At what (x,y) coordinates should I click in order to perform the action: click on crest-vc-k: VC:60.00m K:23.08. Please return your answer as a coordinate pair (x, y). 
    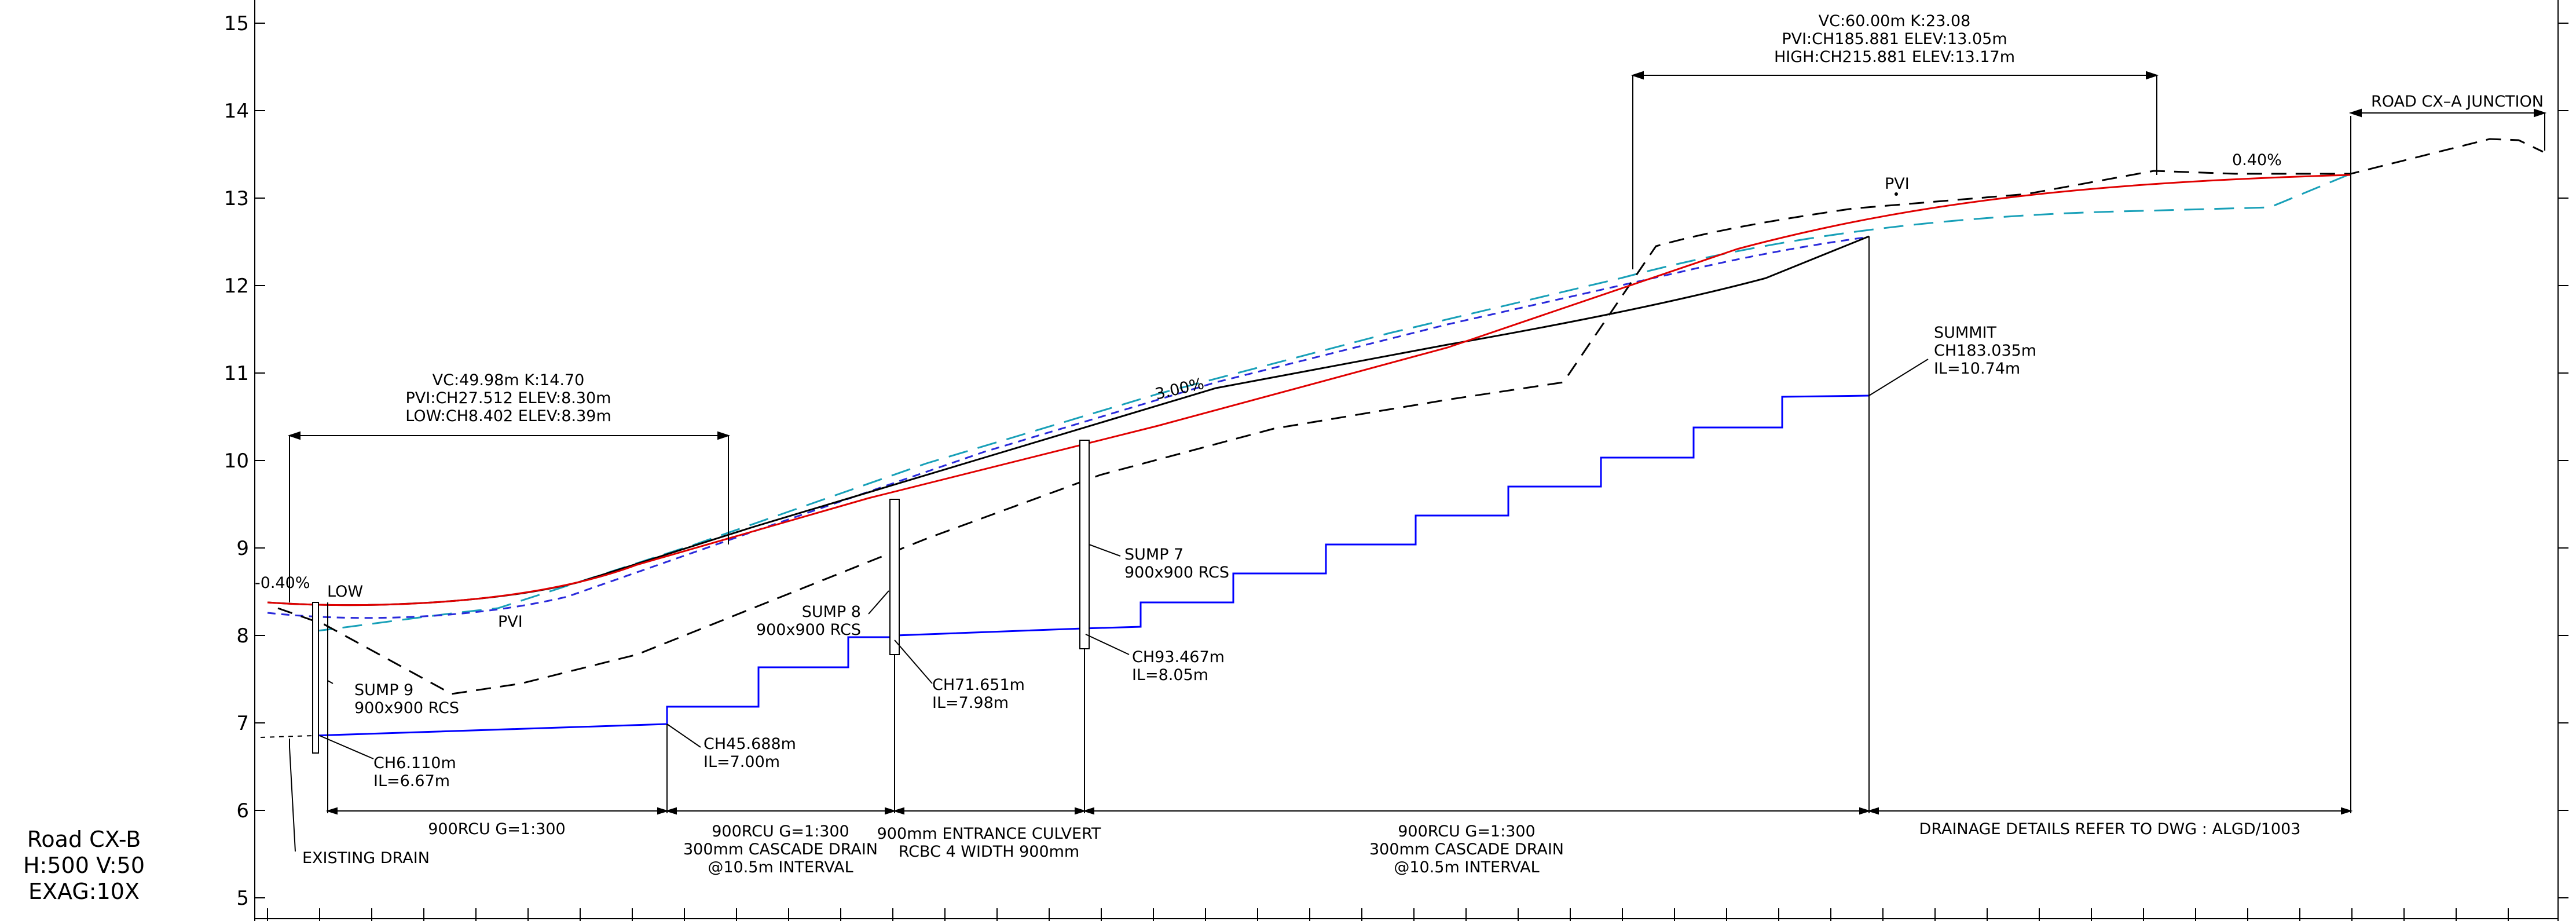
    Looking at the image, I should click on (1895, 21).